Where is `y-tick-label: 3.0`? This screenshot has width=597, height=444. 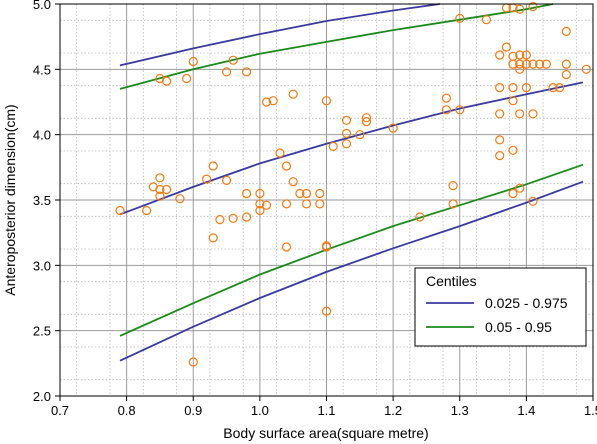
y-tick-label: 3.0 is located at coordinates (42, 265).